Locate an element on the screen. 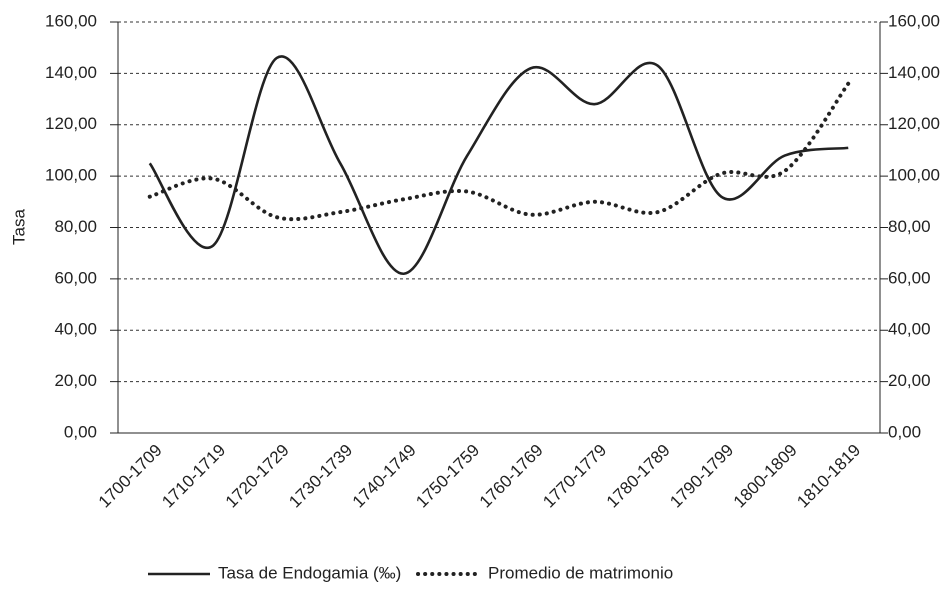 This screenshot has width=951, height=589. y2-tick-label: 60,00 is located at coordinates (909, 277).